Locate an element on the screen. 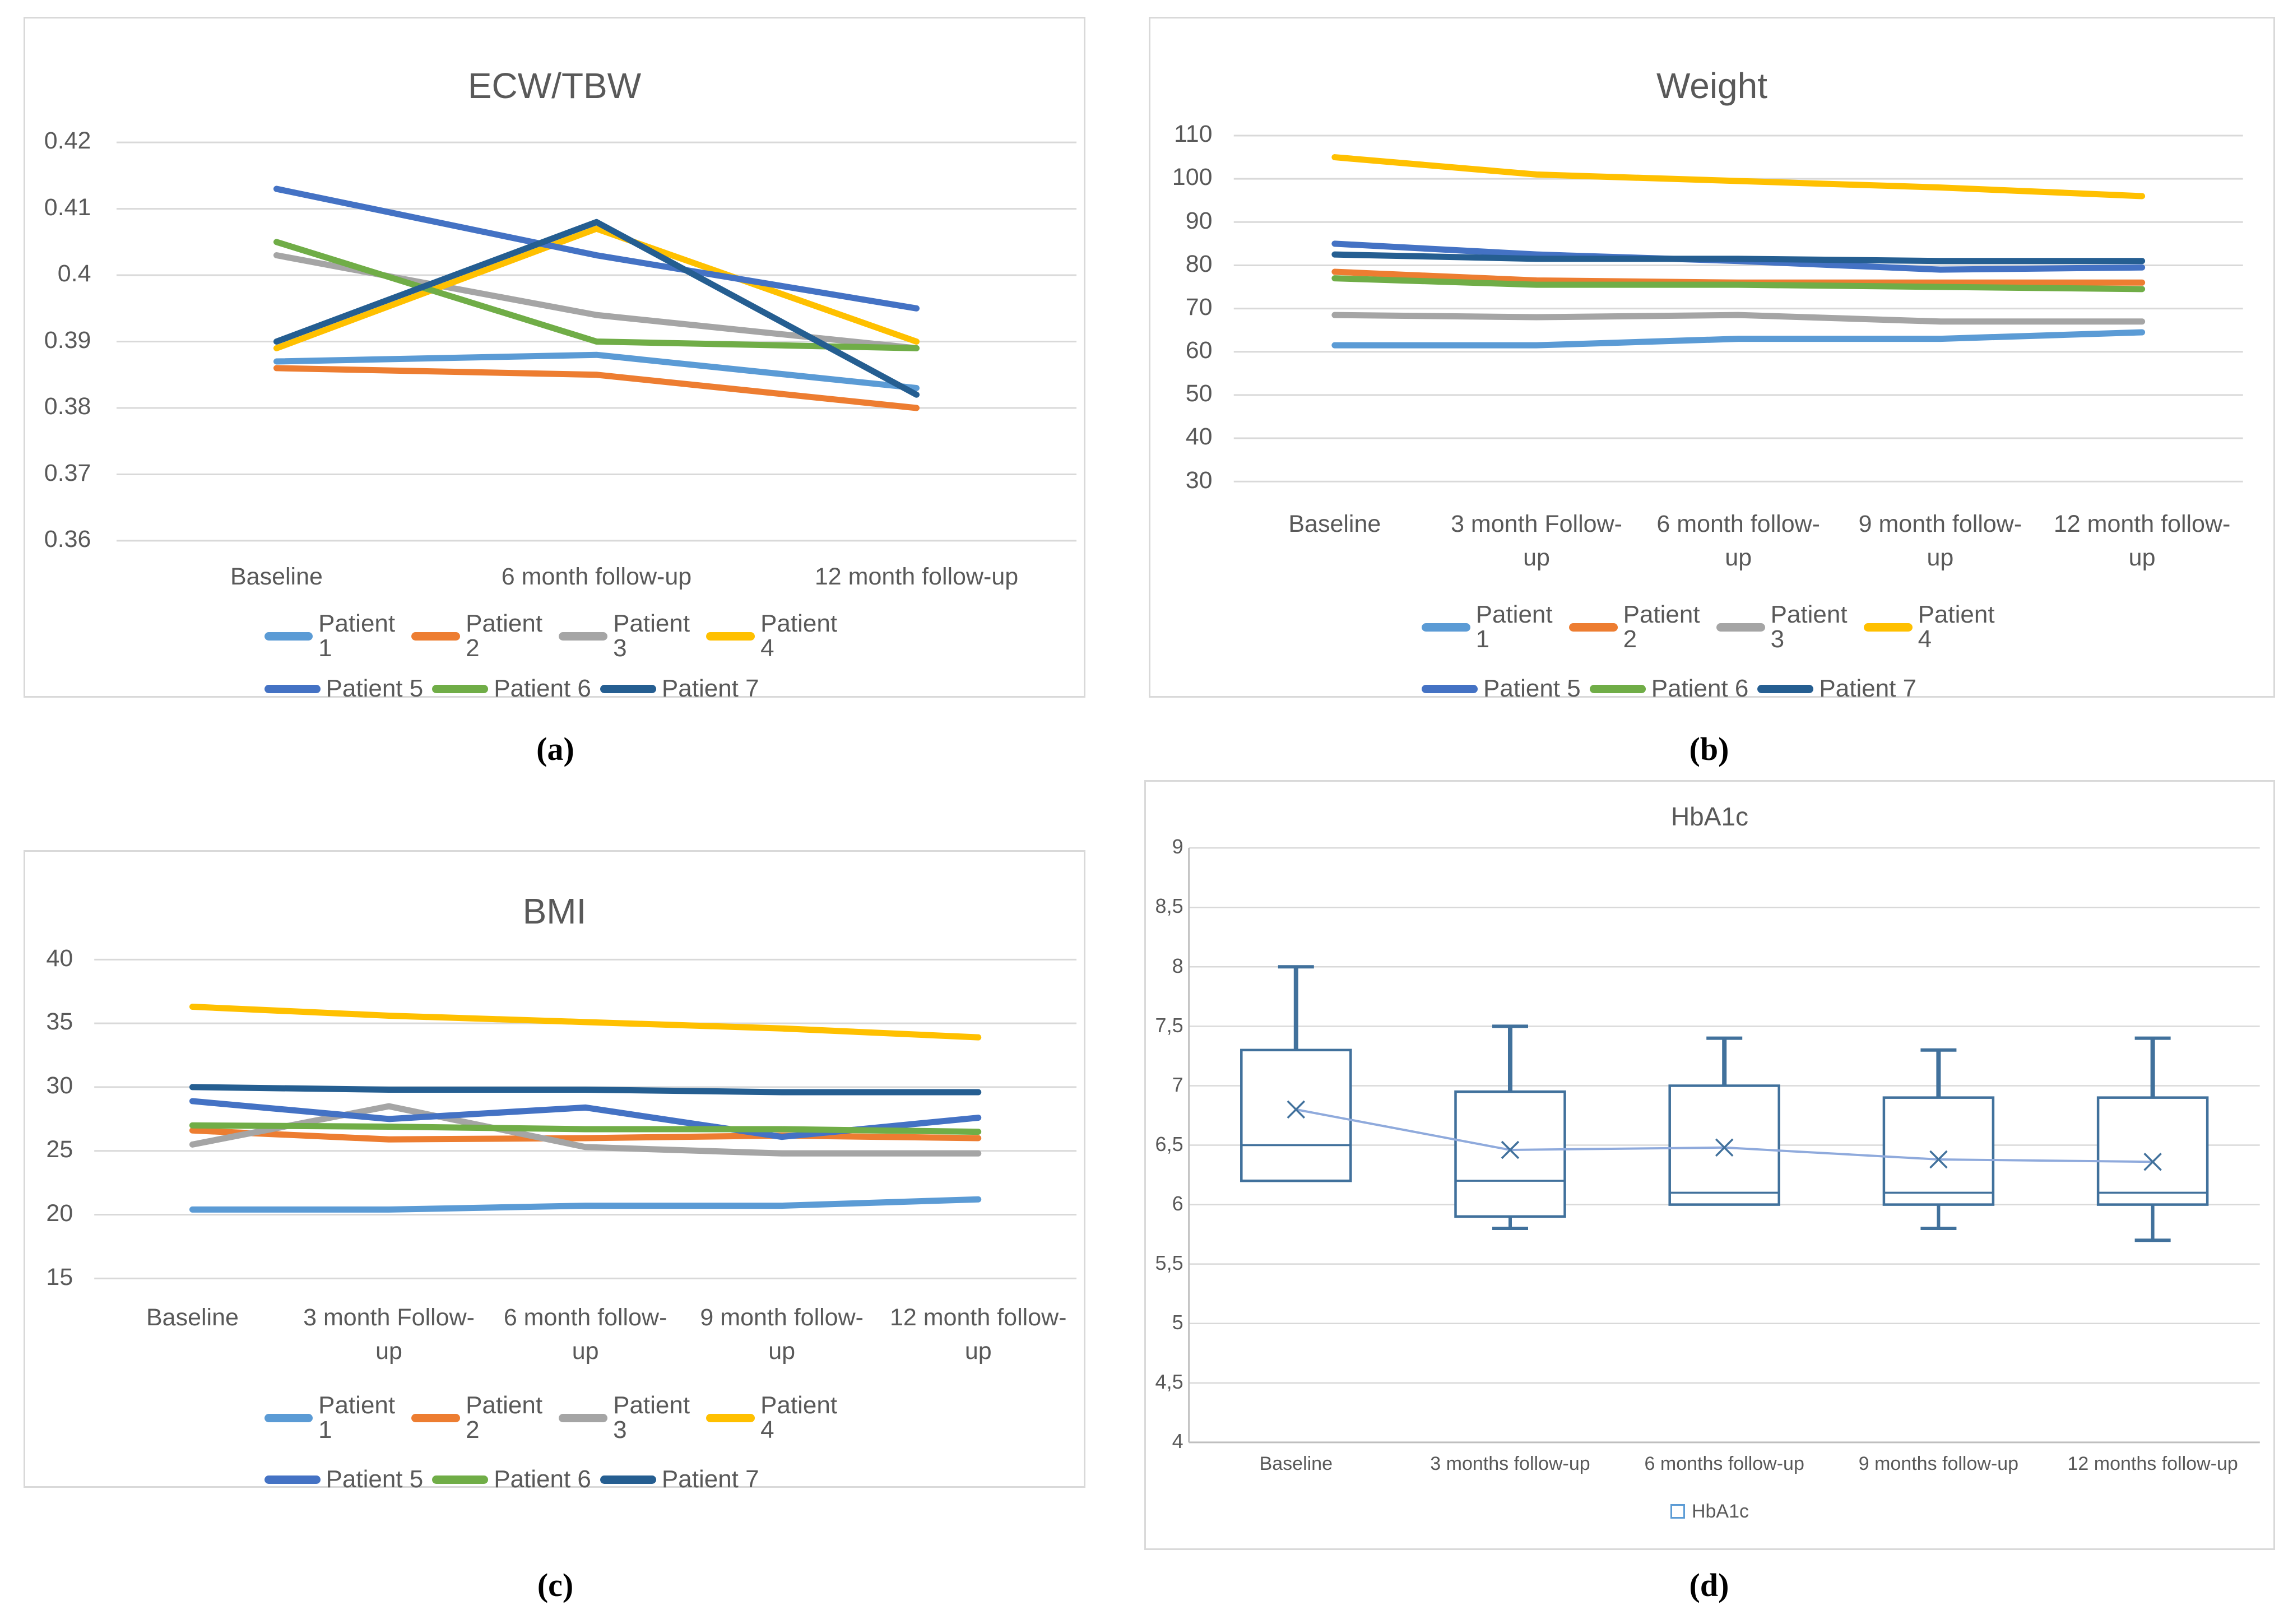  legend-item: HbA1c is located at coordinates (1709, 1512).